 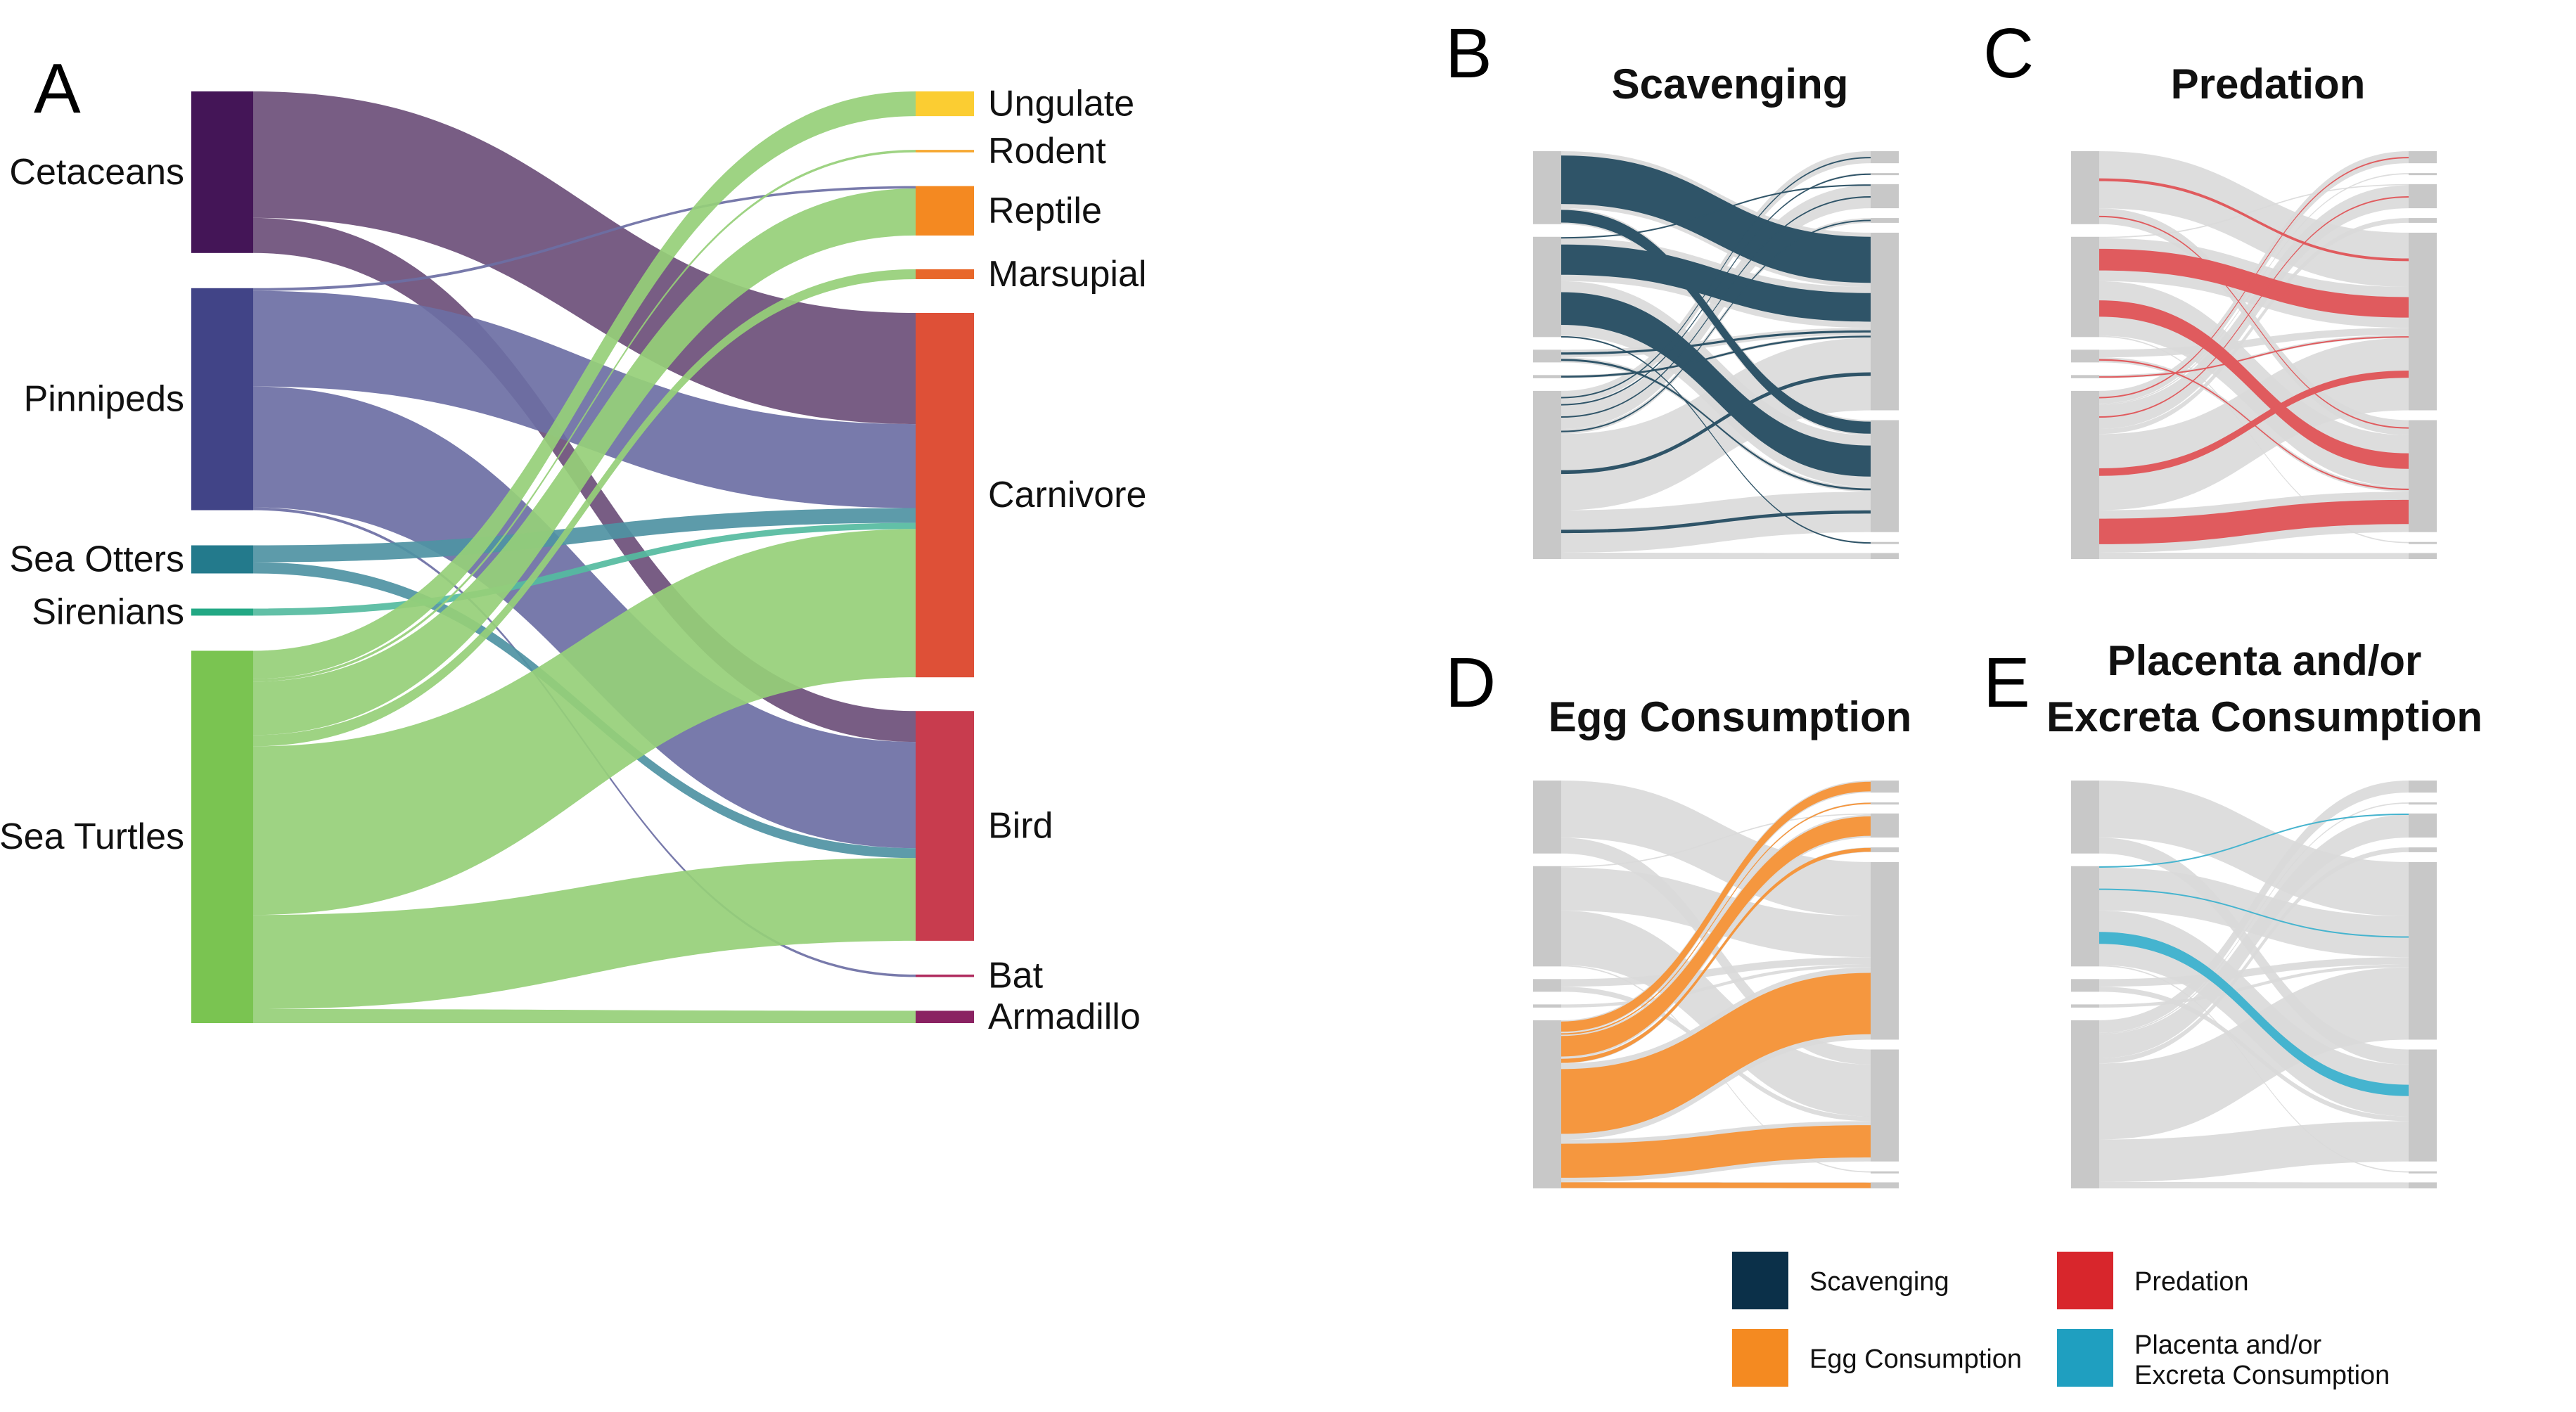 I want to click on panel-e-sankey, so click(x=2254, y=985).